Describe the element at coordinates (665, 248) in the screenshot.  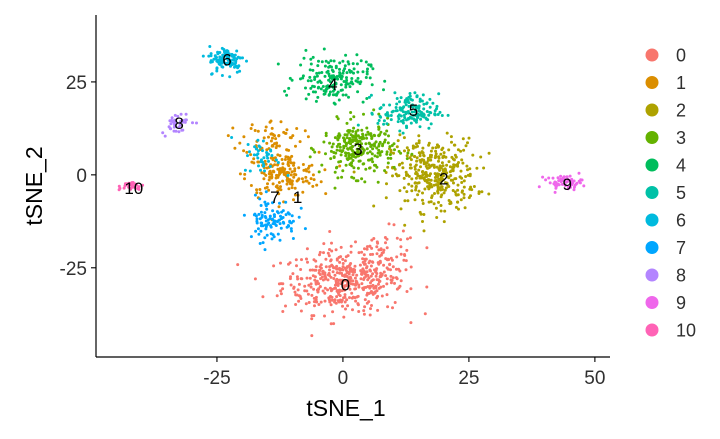
I see `legend-item-7: 7` at that location.